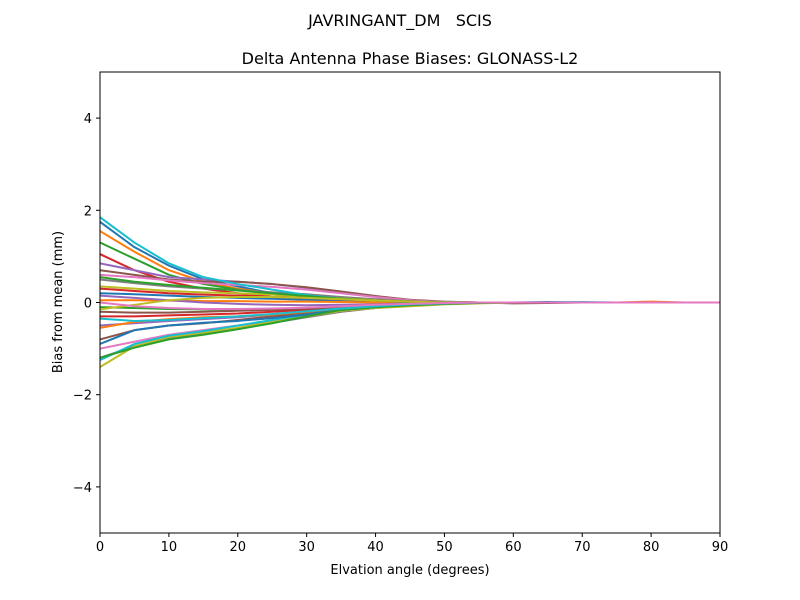 Image resolution: width=800 pixels, height=600 pixels. What do you see at coordinates (169, 547) in the screenshot?
I see `x-tick-label: 10` at bounding box center [169, 547].